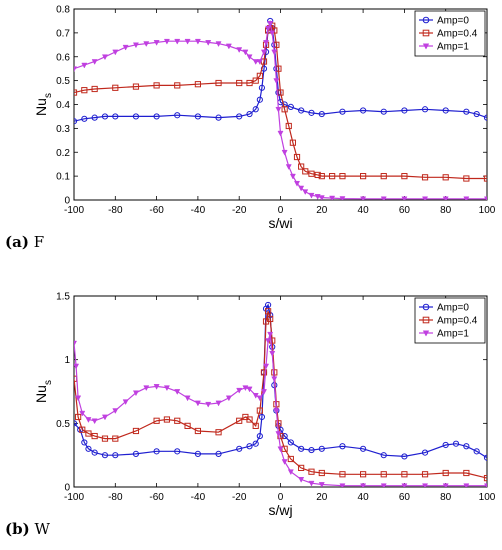 This screenshot has width=502, height=550. I want to click on y-axis-label: Nus, so click(43, 391).